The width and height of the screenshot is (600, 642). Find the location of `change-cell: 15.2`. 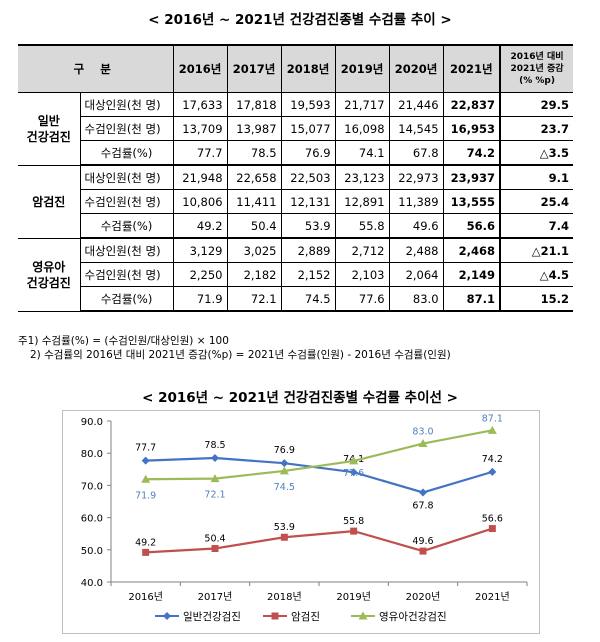

change-cell: 15.2 is located at coordinates (536, 299).